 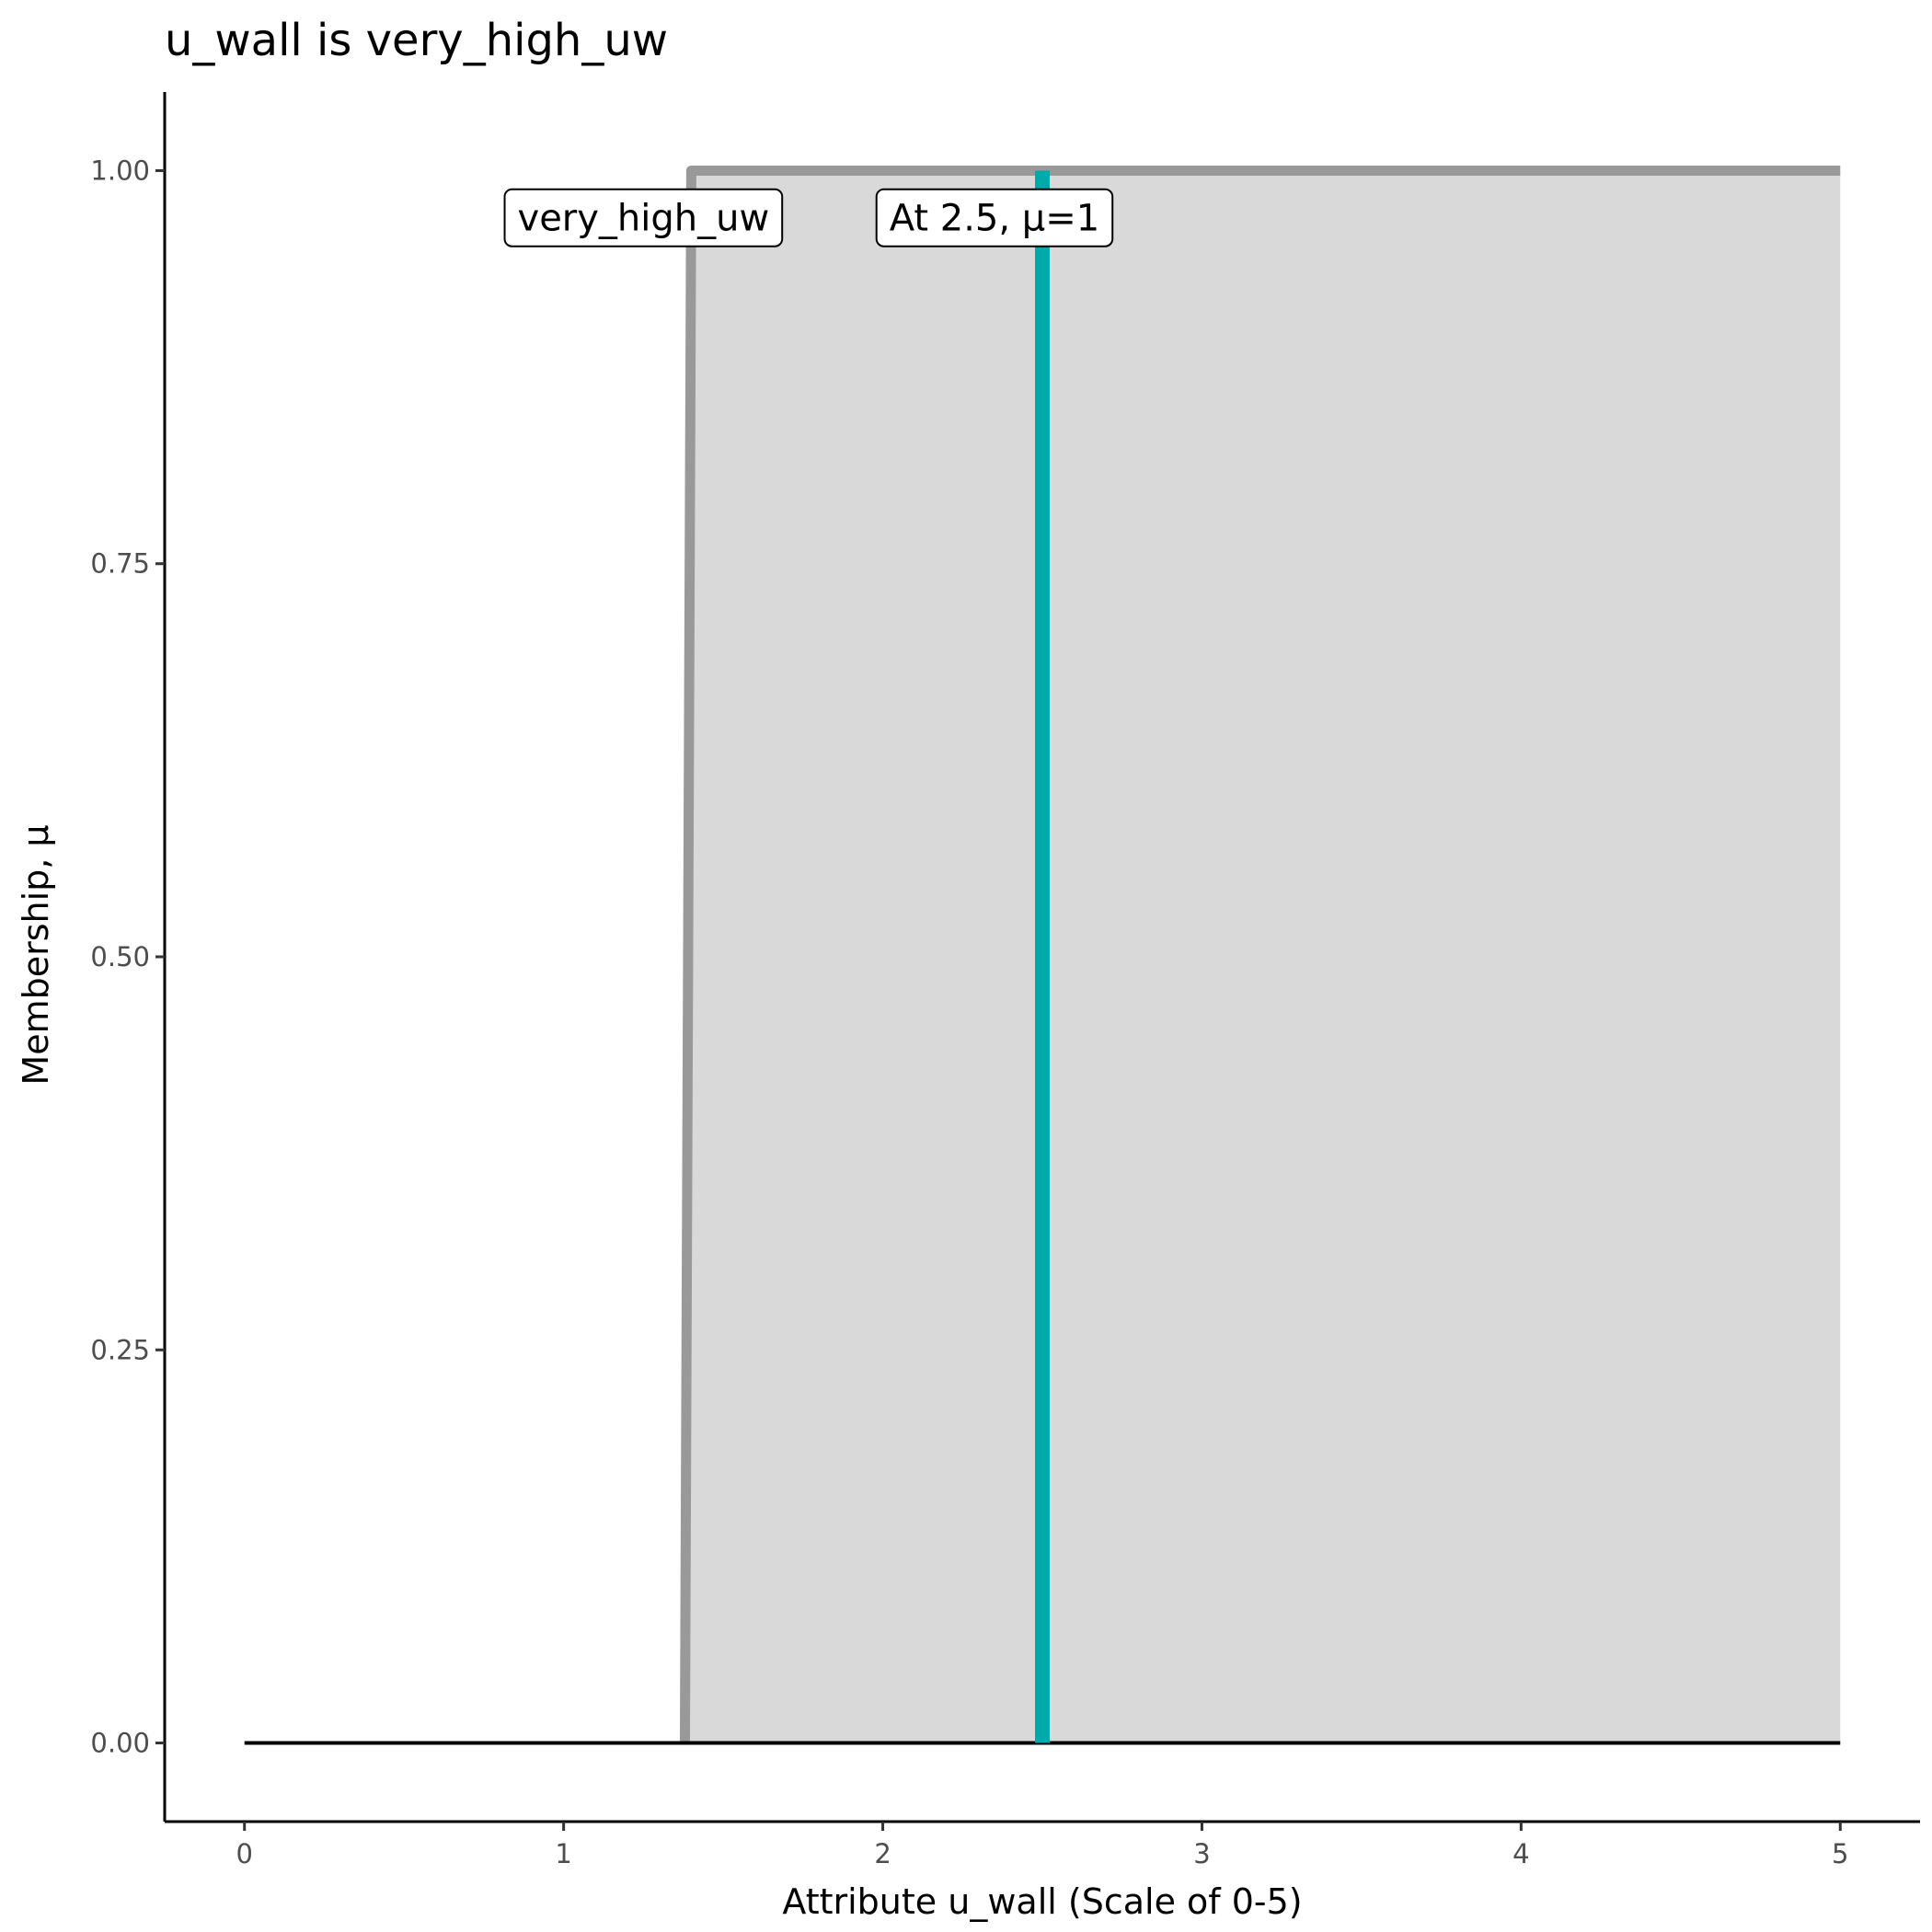 What do you see at coordinates (120, 564) in the screenshot?
I see `y-tick-label: 0.75` at bounding box center [120, 564].